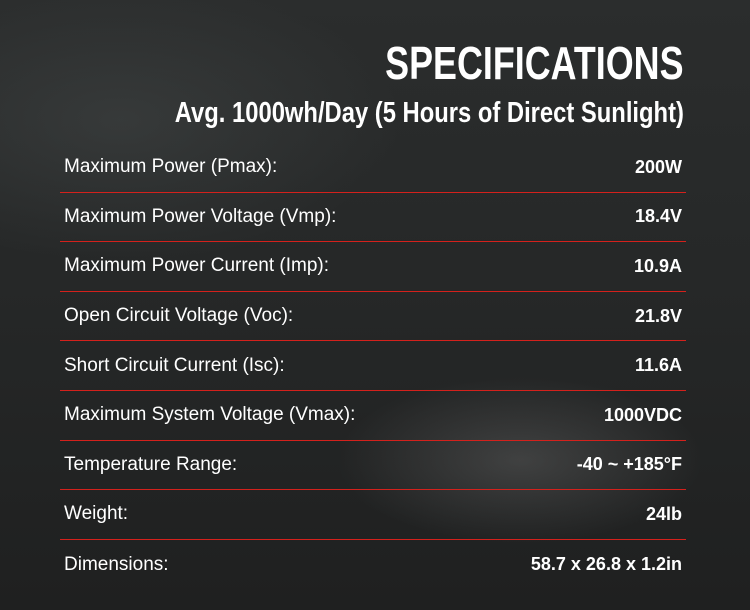 The height and width of the screenshot is (610, 750). I want to click on spec-value: 24lb, so click(663, 513).